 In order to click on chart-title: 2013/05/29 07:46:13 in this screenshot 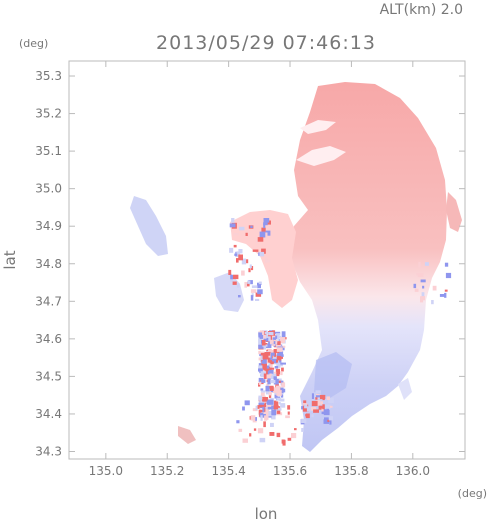, I will do `click(266, 43)`.